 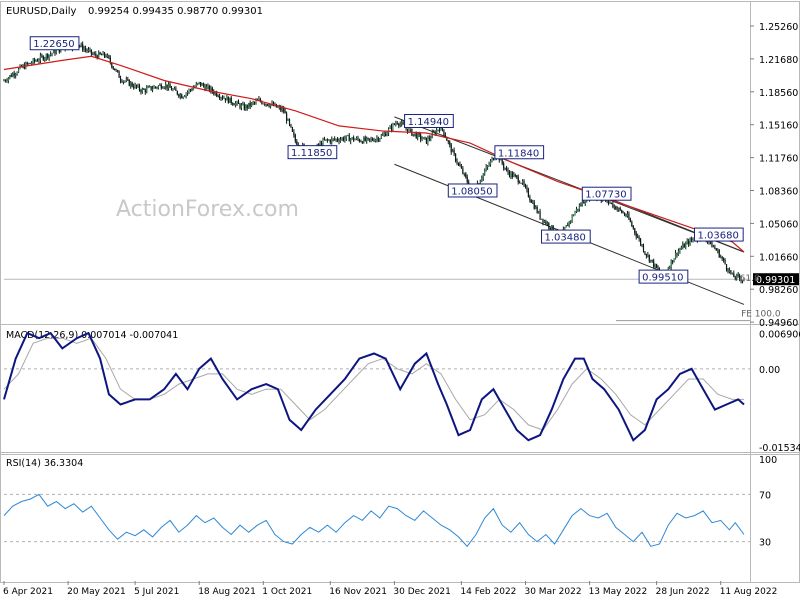 What do you see at coordinates (518, 153) in the screenshot?
I see `swing-label: 1.11840` at bounding box center [518, 153].